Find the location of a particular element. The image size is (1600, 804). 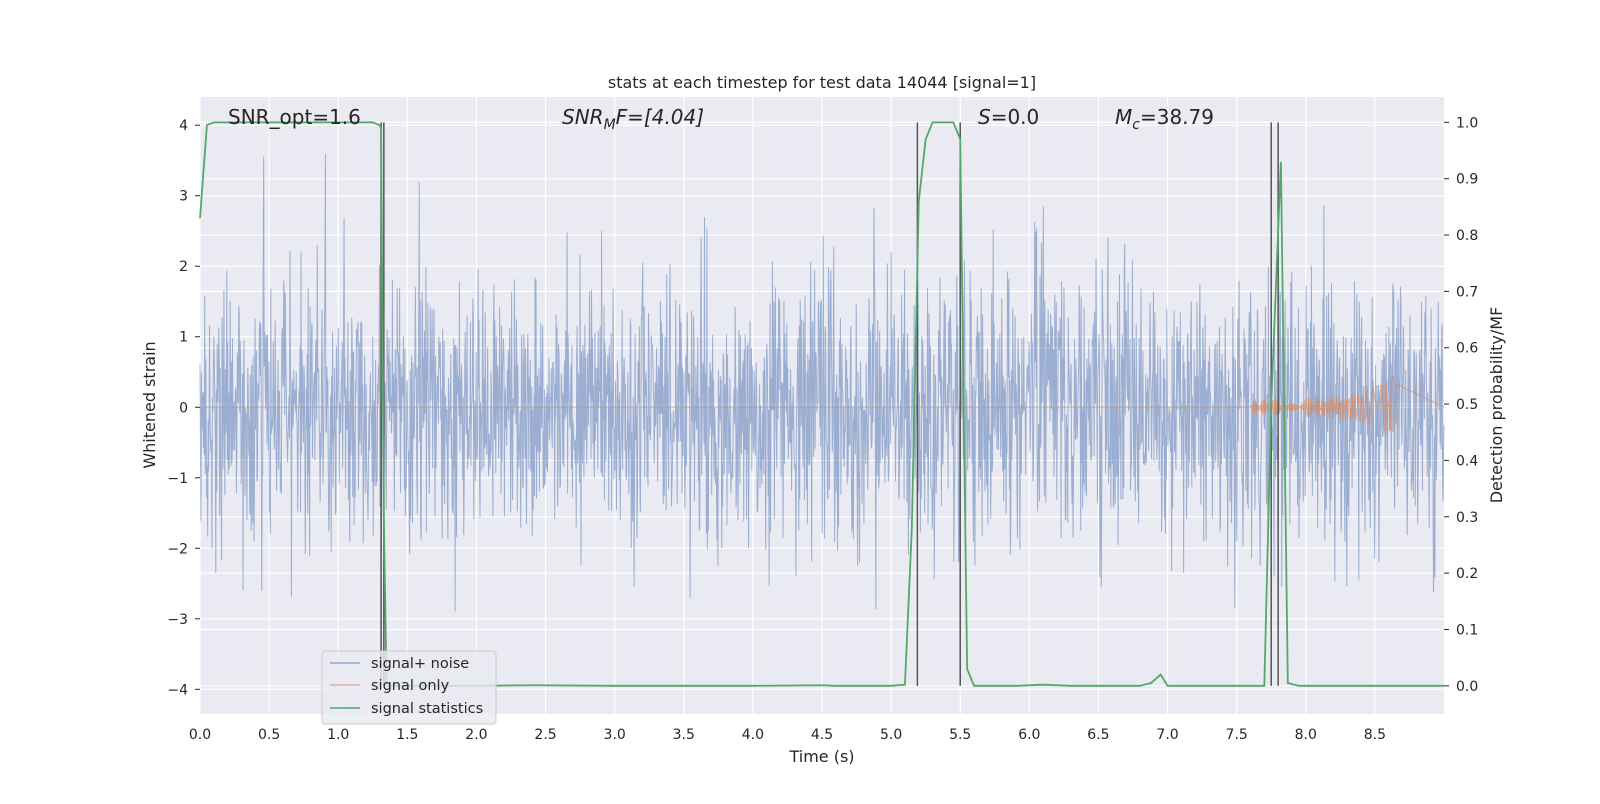

x-tick-label: 1.0 is located at coordinates (338, 735).